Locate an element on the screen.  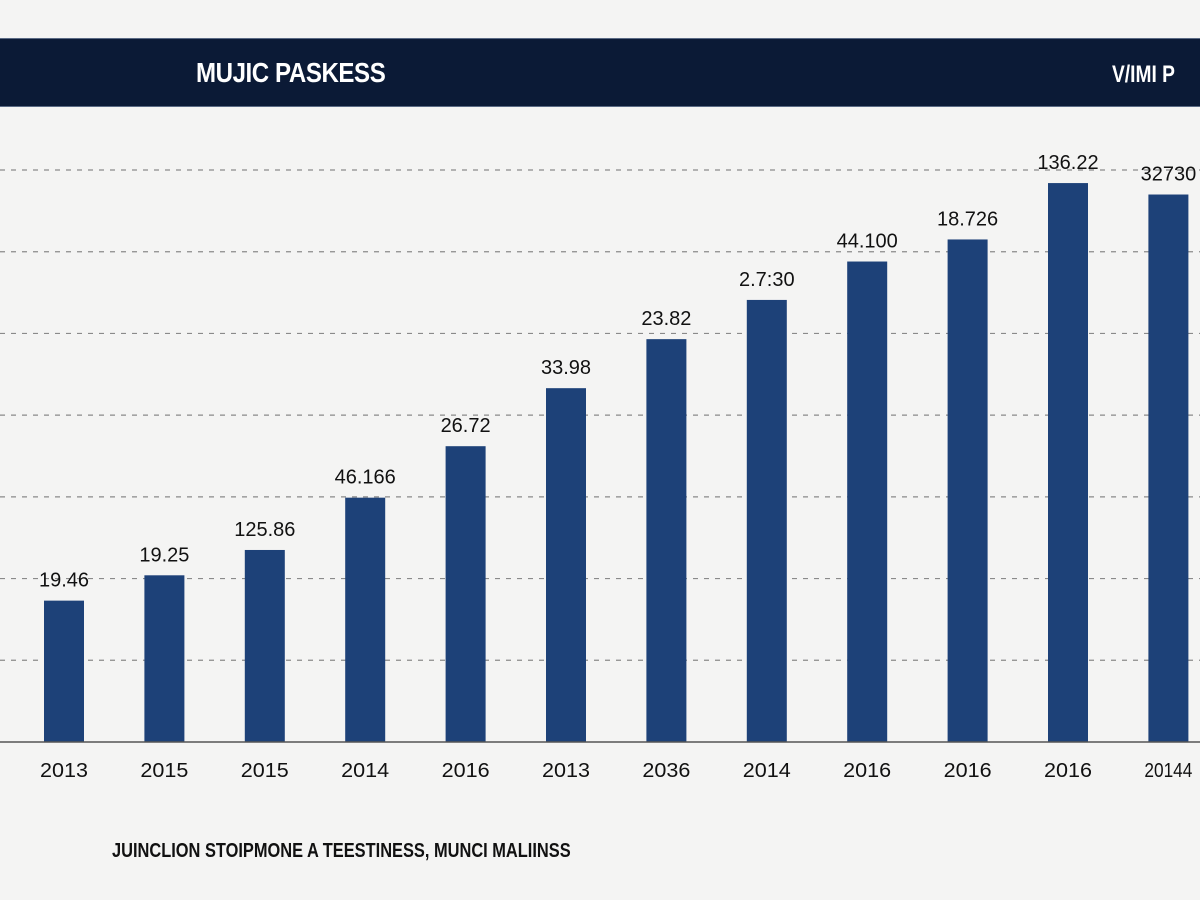
data-label: 33.98 is located at coordinates (566, 368).